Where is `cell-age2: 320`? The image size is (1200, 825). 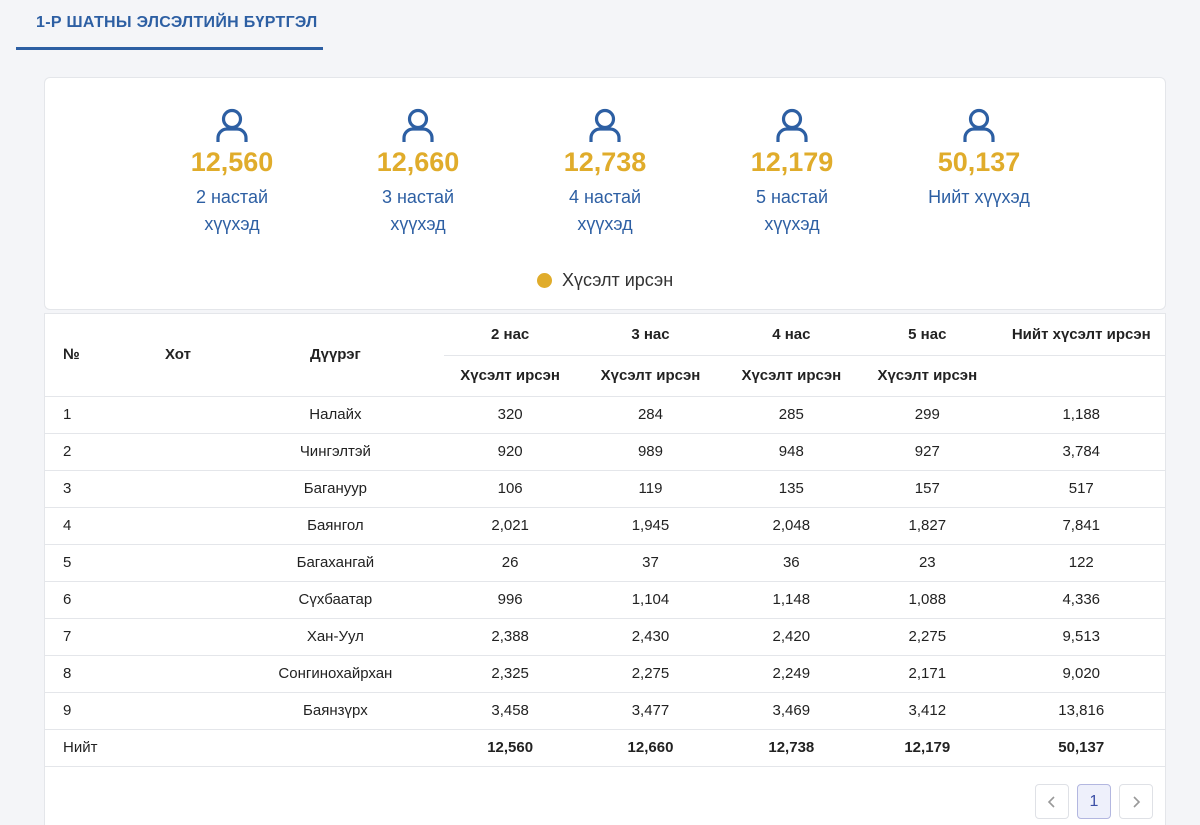
cell-age2: 320 is located at coordinates (510, 414).